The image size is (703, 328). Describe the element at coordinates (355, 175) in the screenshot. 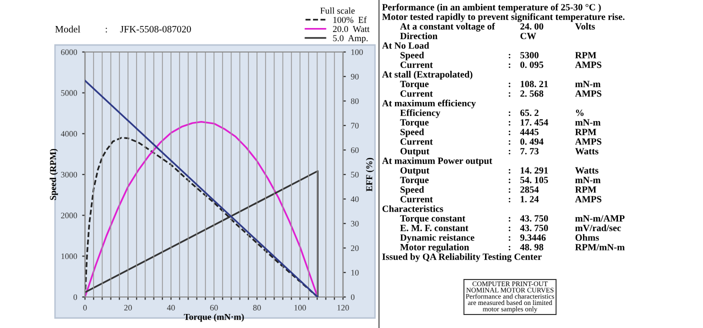

I see `y2-tick-label: 50` at that location.